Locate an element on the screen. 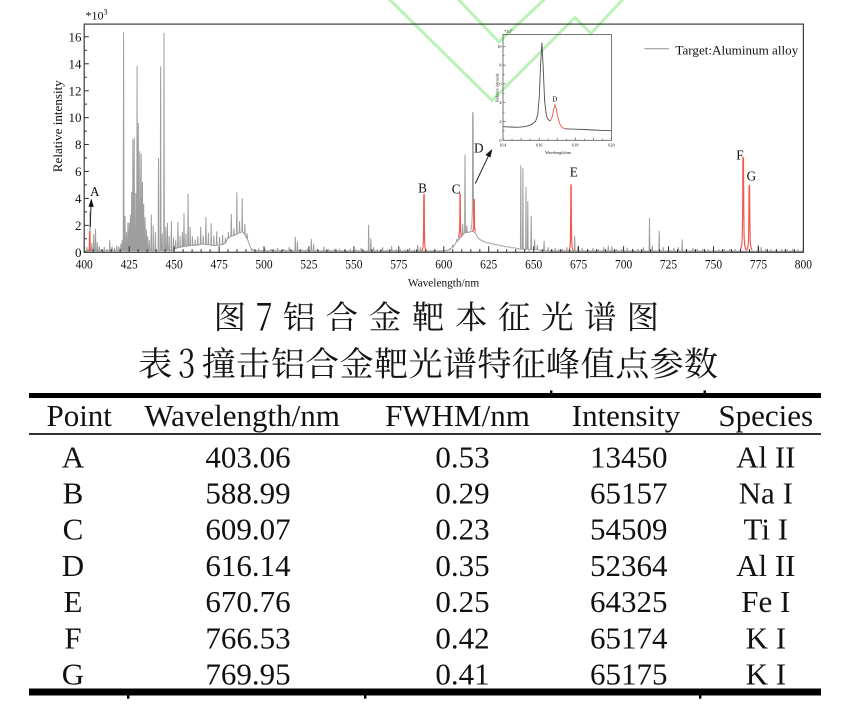 This screenshot has width=851, height=708. svg-text: 620 is located at coordinates (611, 145).